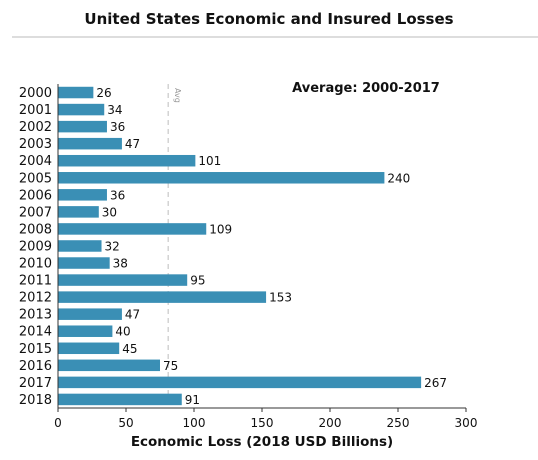 The height and width of the screenshot is (460, 538). I want to click on x-axis-label: Economic Loss (2018 USD Billions), so click(262, 442).